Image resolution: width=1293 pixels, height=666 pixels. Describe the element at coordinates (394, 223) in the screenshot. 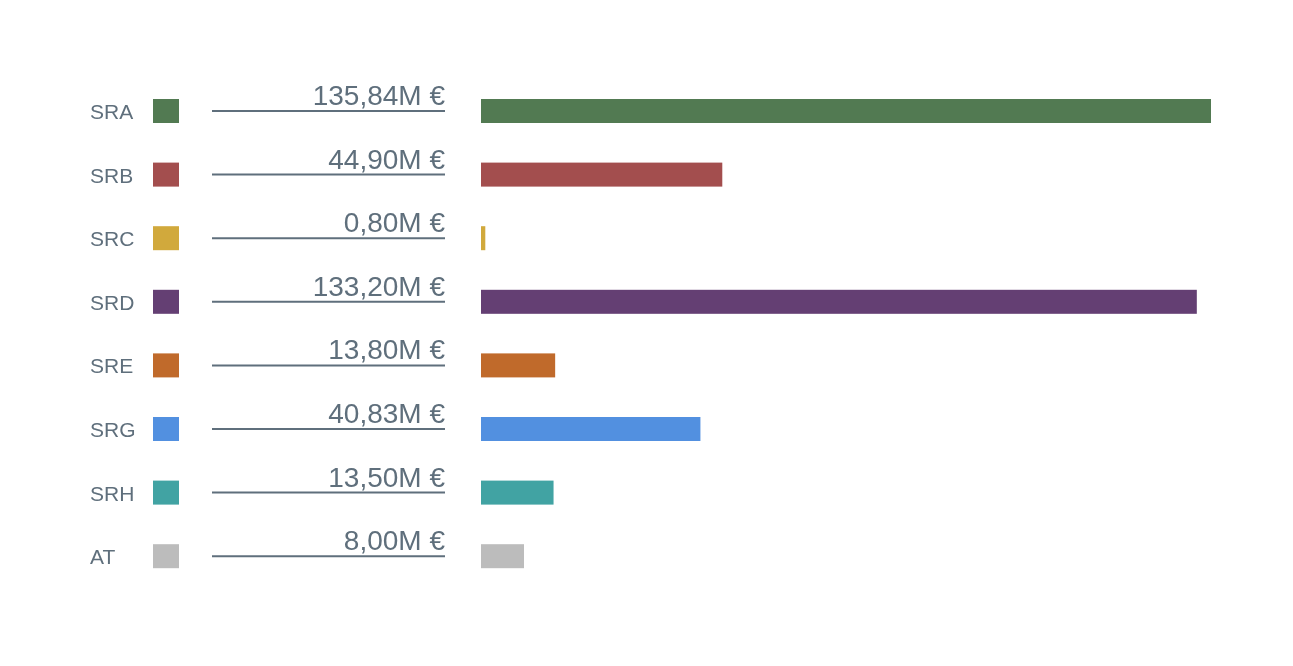

I see `data-label: 0,80M €` at that location.